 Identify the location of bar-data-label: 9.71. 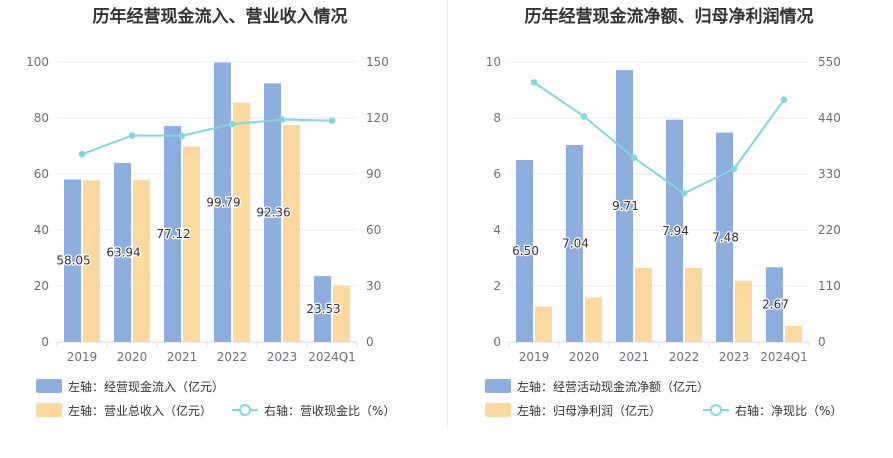
(625, 206).